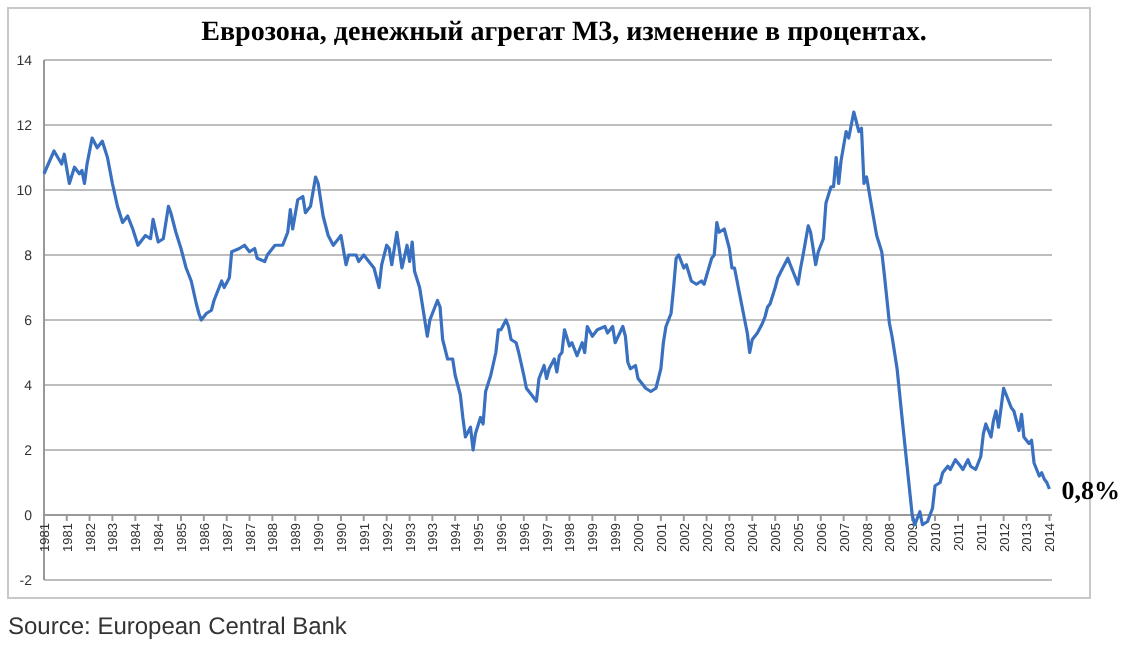 The height and width of the screenshot is (650, 1134). What do you see at coordinates (178, 626) in the screenshot?
I see `source-note: Source: European Central Bank` at bounding box center [178, 626].